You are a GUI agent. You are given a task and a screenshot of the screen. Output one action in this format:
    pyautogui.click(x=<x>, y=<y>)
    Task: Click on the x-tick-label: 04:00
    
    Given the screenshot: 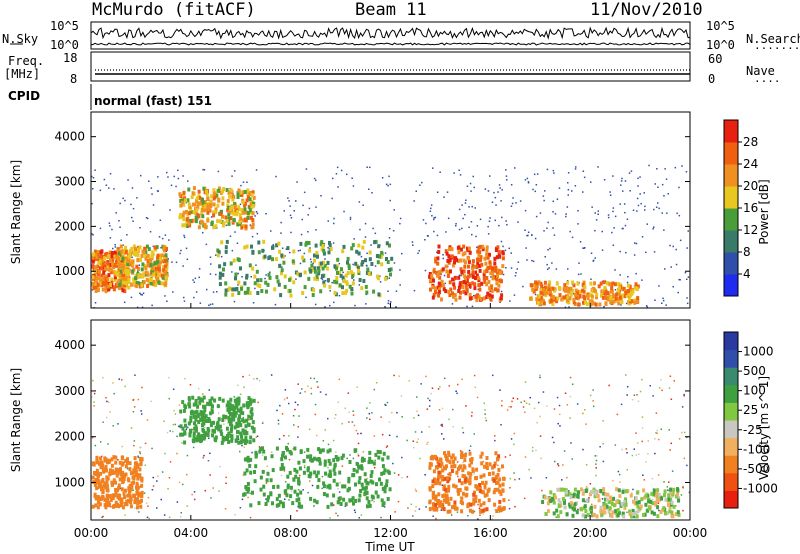 What is the action you would take?
    pyautogui.click(x=191, y=533)
    